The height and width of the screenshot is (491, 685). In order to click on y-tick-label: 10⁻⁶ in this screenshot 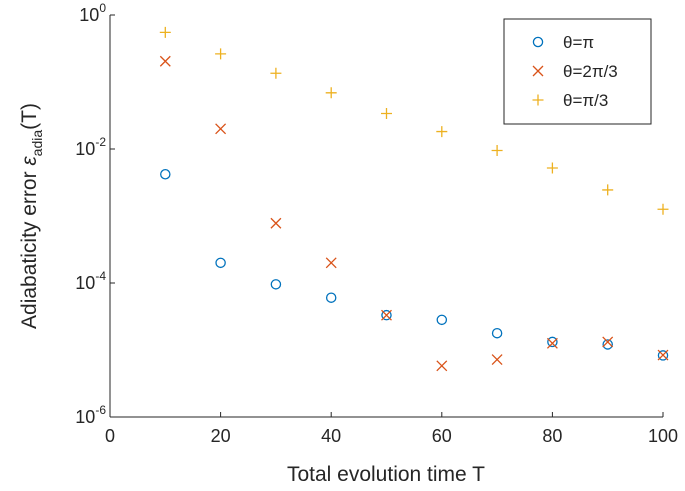, I will do `click(90, 415)`.